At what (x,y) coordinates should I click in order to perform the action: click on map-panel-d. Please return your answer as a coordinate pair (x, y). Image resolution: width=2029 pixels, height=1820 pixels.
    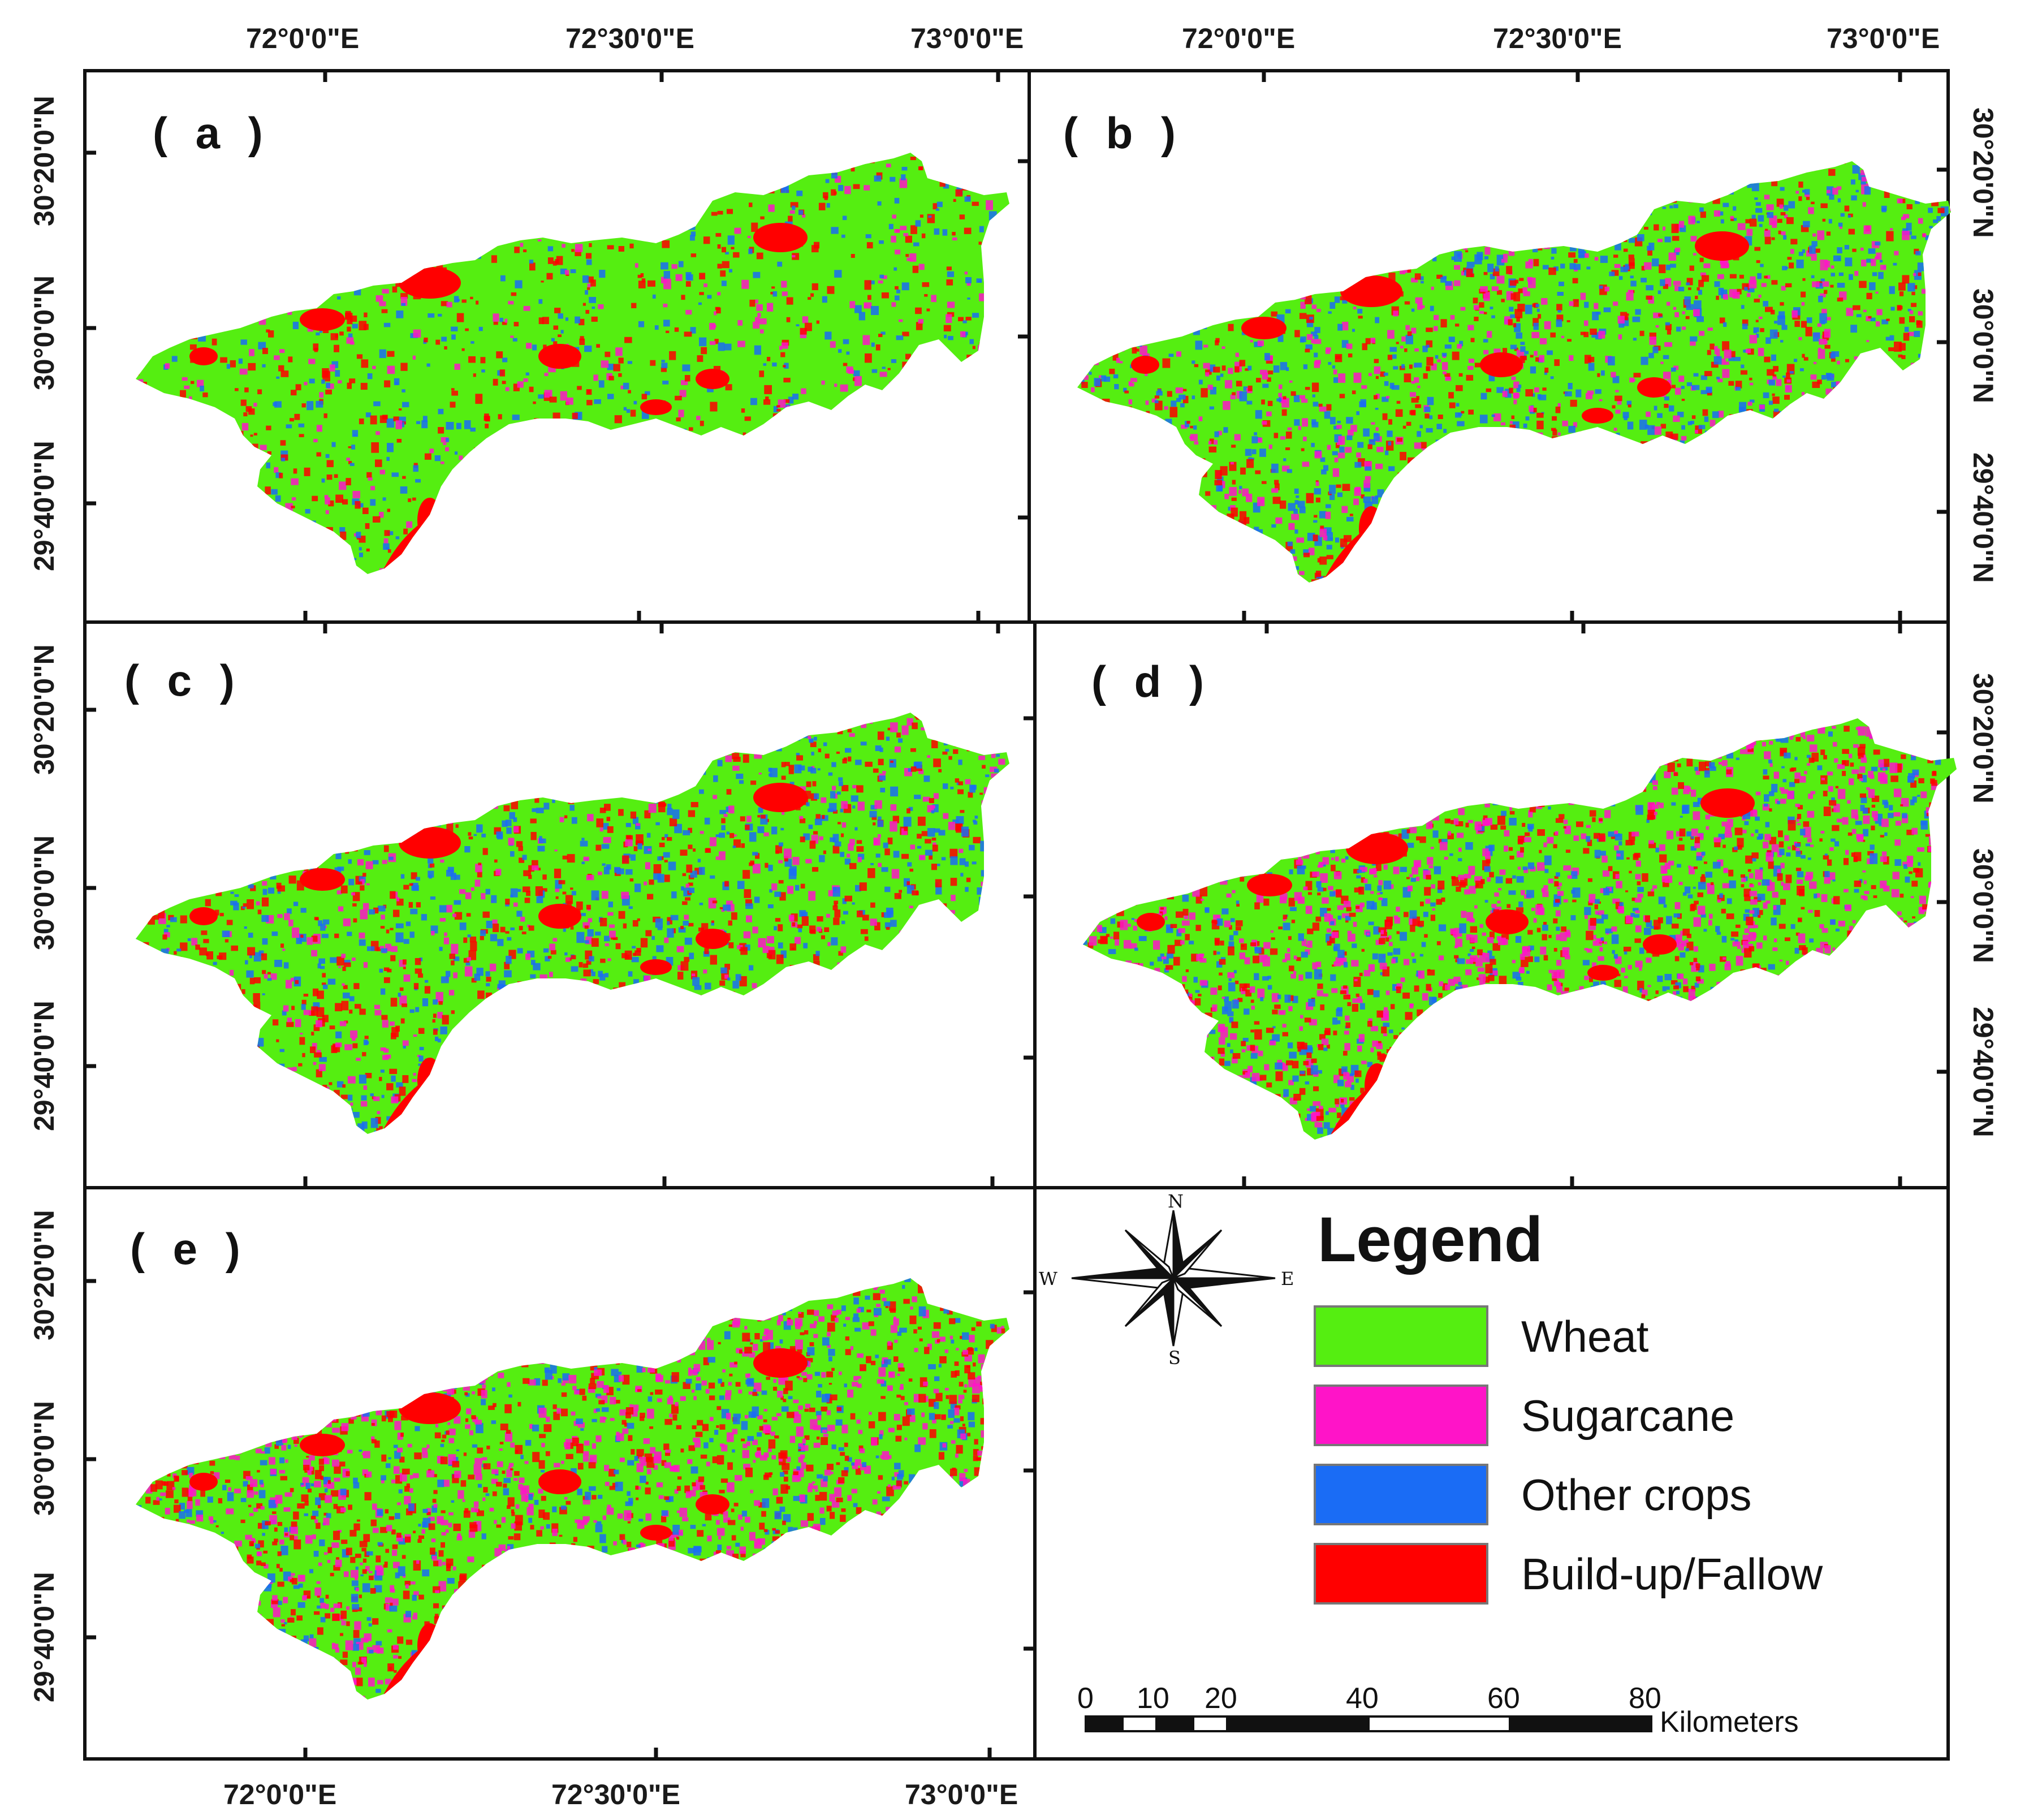
    Looking at the image, I should click on (1520, 929).